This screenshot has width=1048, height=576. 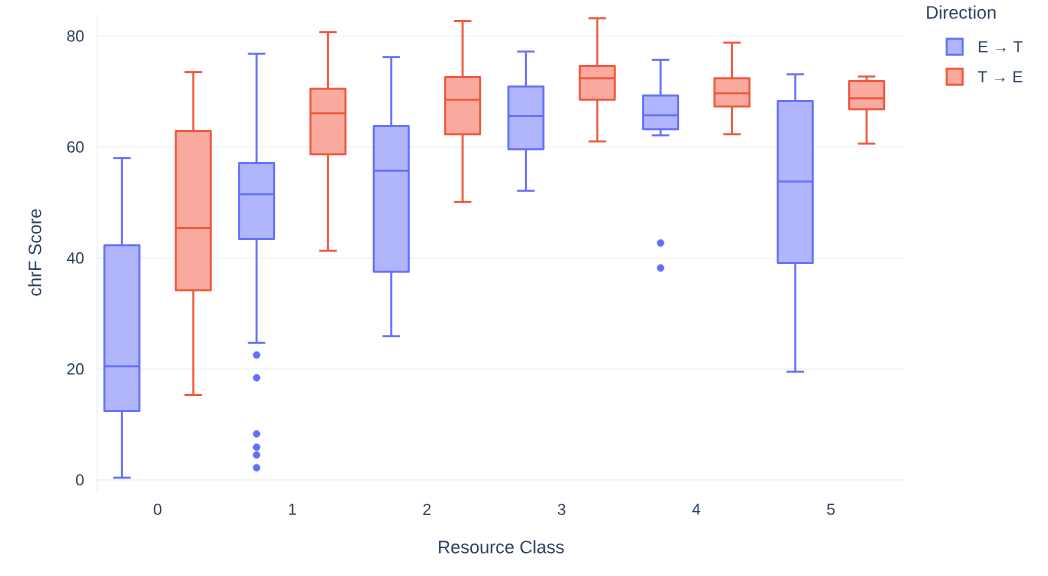 What do you see at coordinates (75, 36) in the screenshot?
I see `y-tick-label: 80` at bounding box center [75, 36].